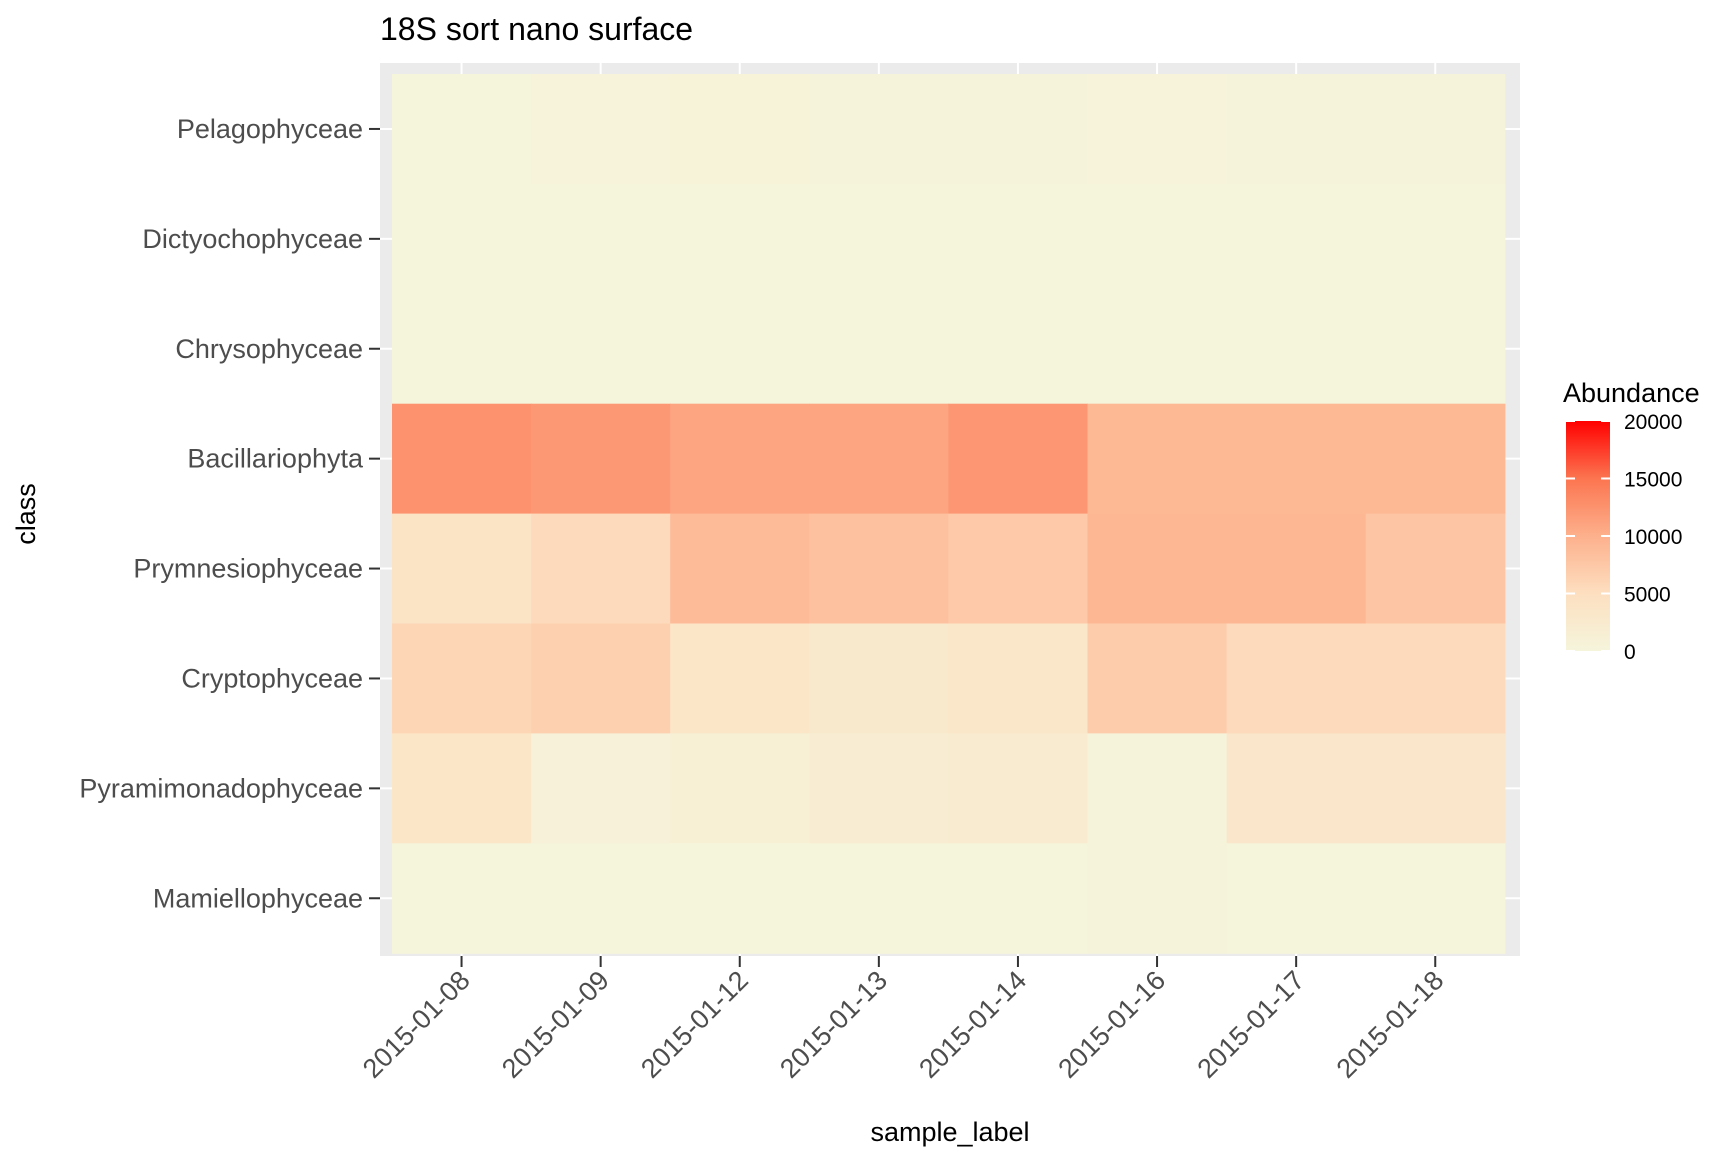 The width and height of the screenshot is (1728, 1152). I want to click on legend: Abundance 0 5000 10000 15000 20000, so click(1631, 521).